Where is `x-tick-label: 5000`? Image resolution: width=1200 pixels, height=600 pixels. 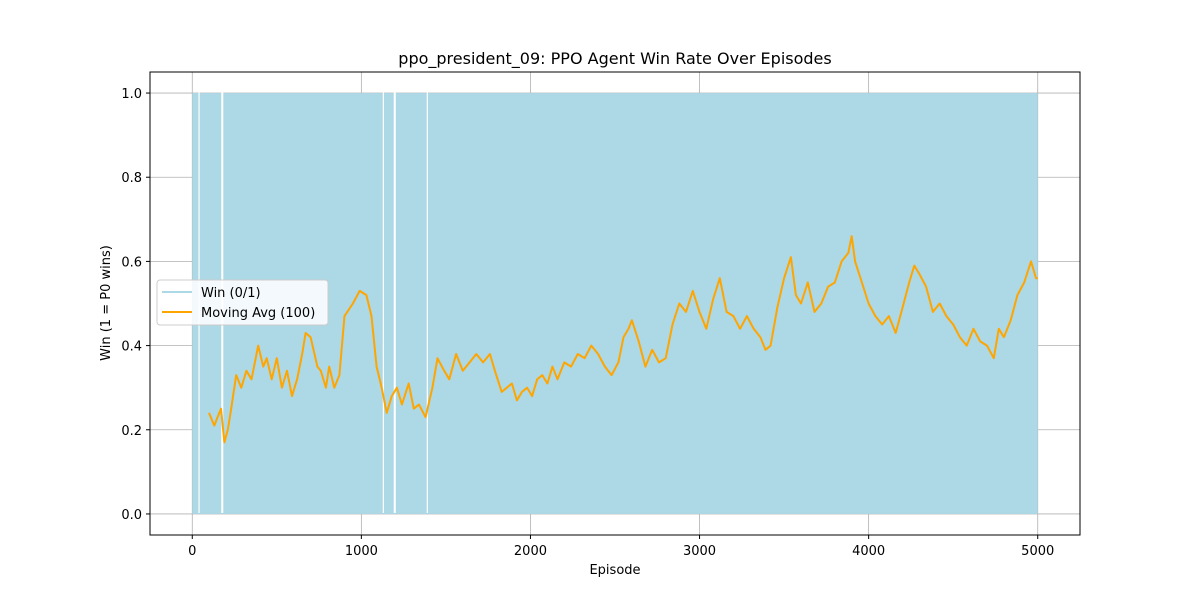
x-tick-label: 5000 is located at coordinates (1037, 551).